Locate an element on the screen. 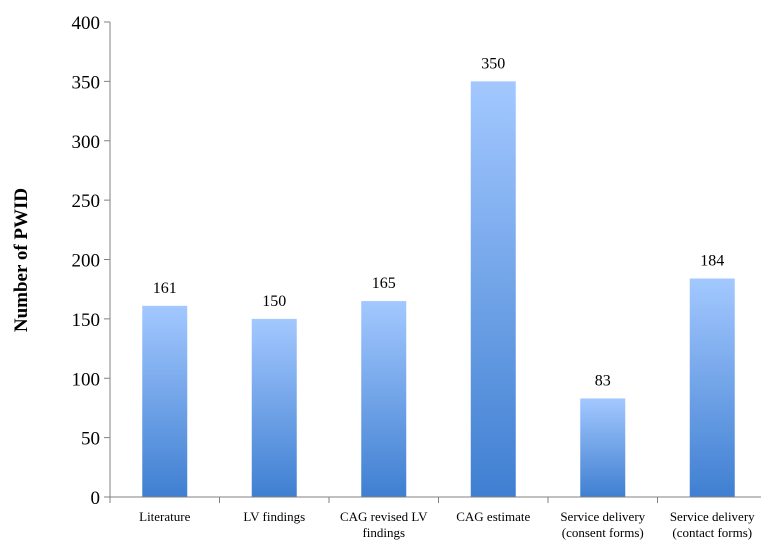  x-tick-label: (contact forms) is located at coordinates (712, 532).